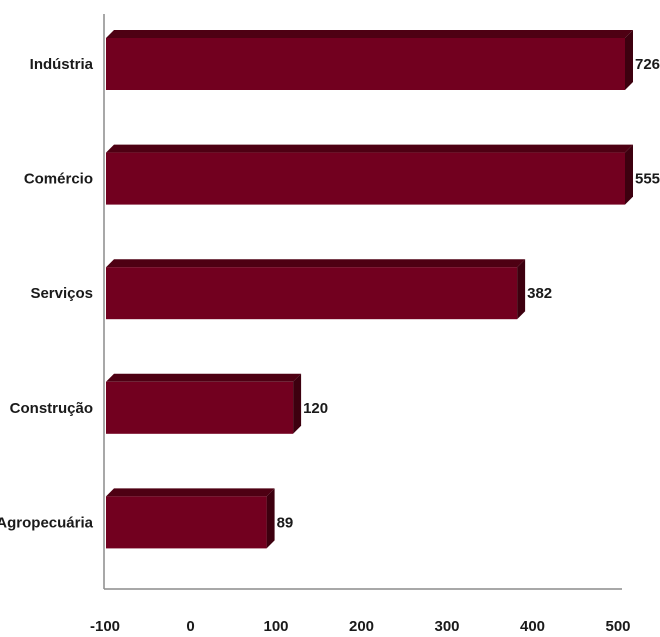 The height and width of the screenshot is (637, 660). Describe the element at coordinates (47, 522) in the screenshot. I see `category-label-agropecuaria: Agropecuária` at that location.